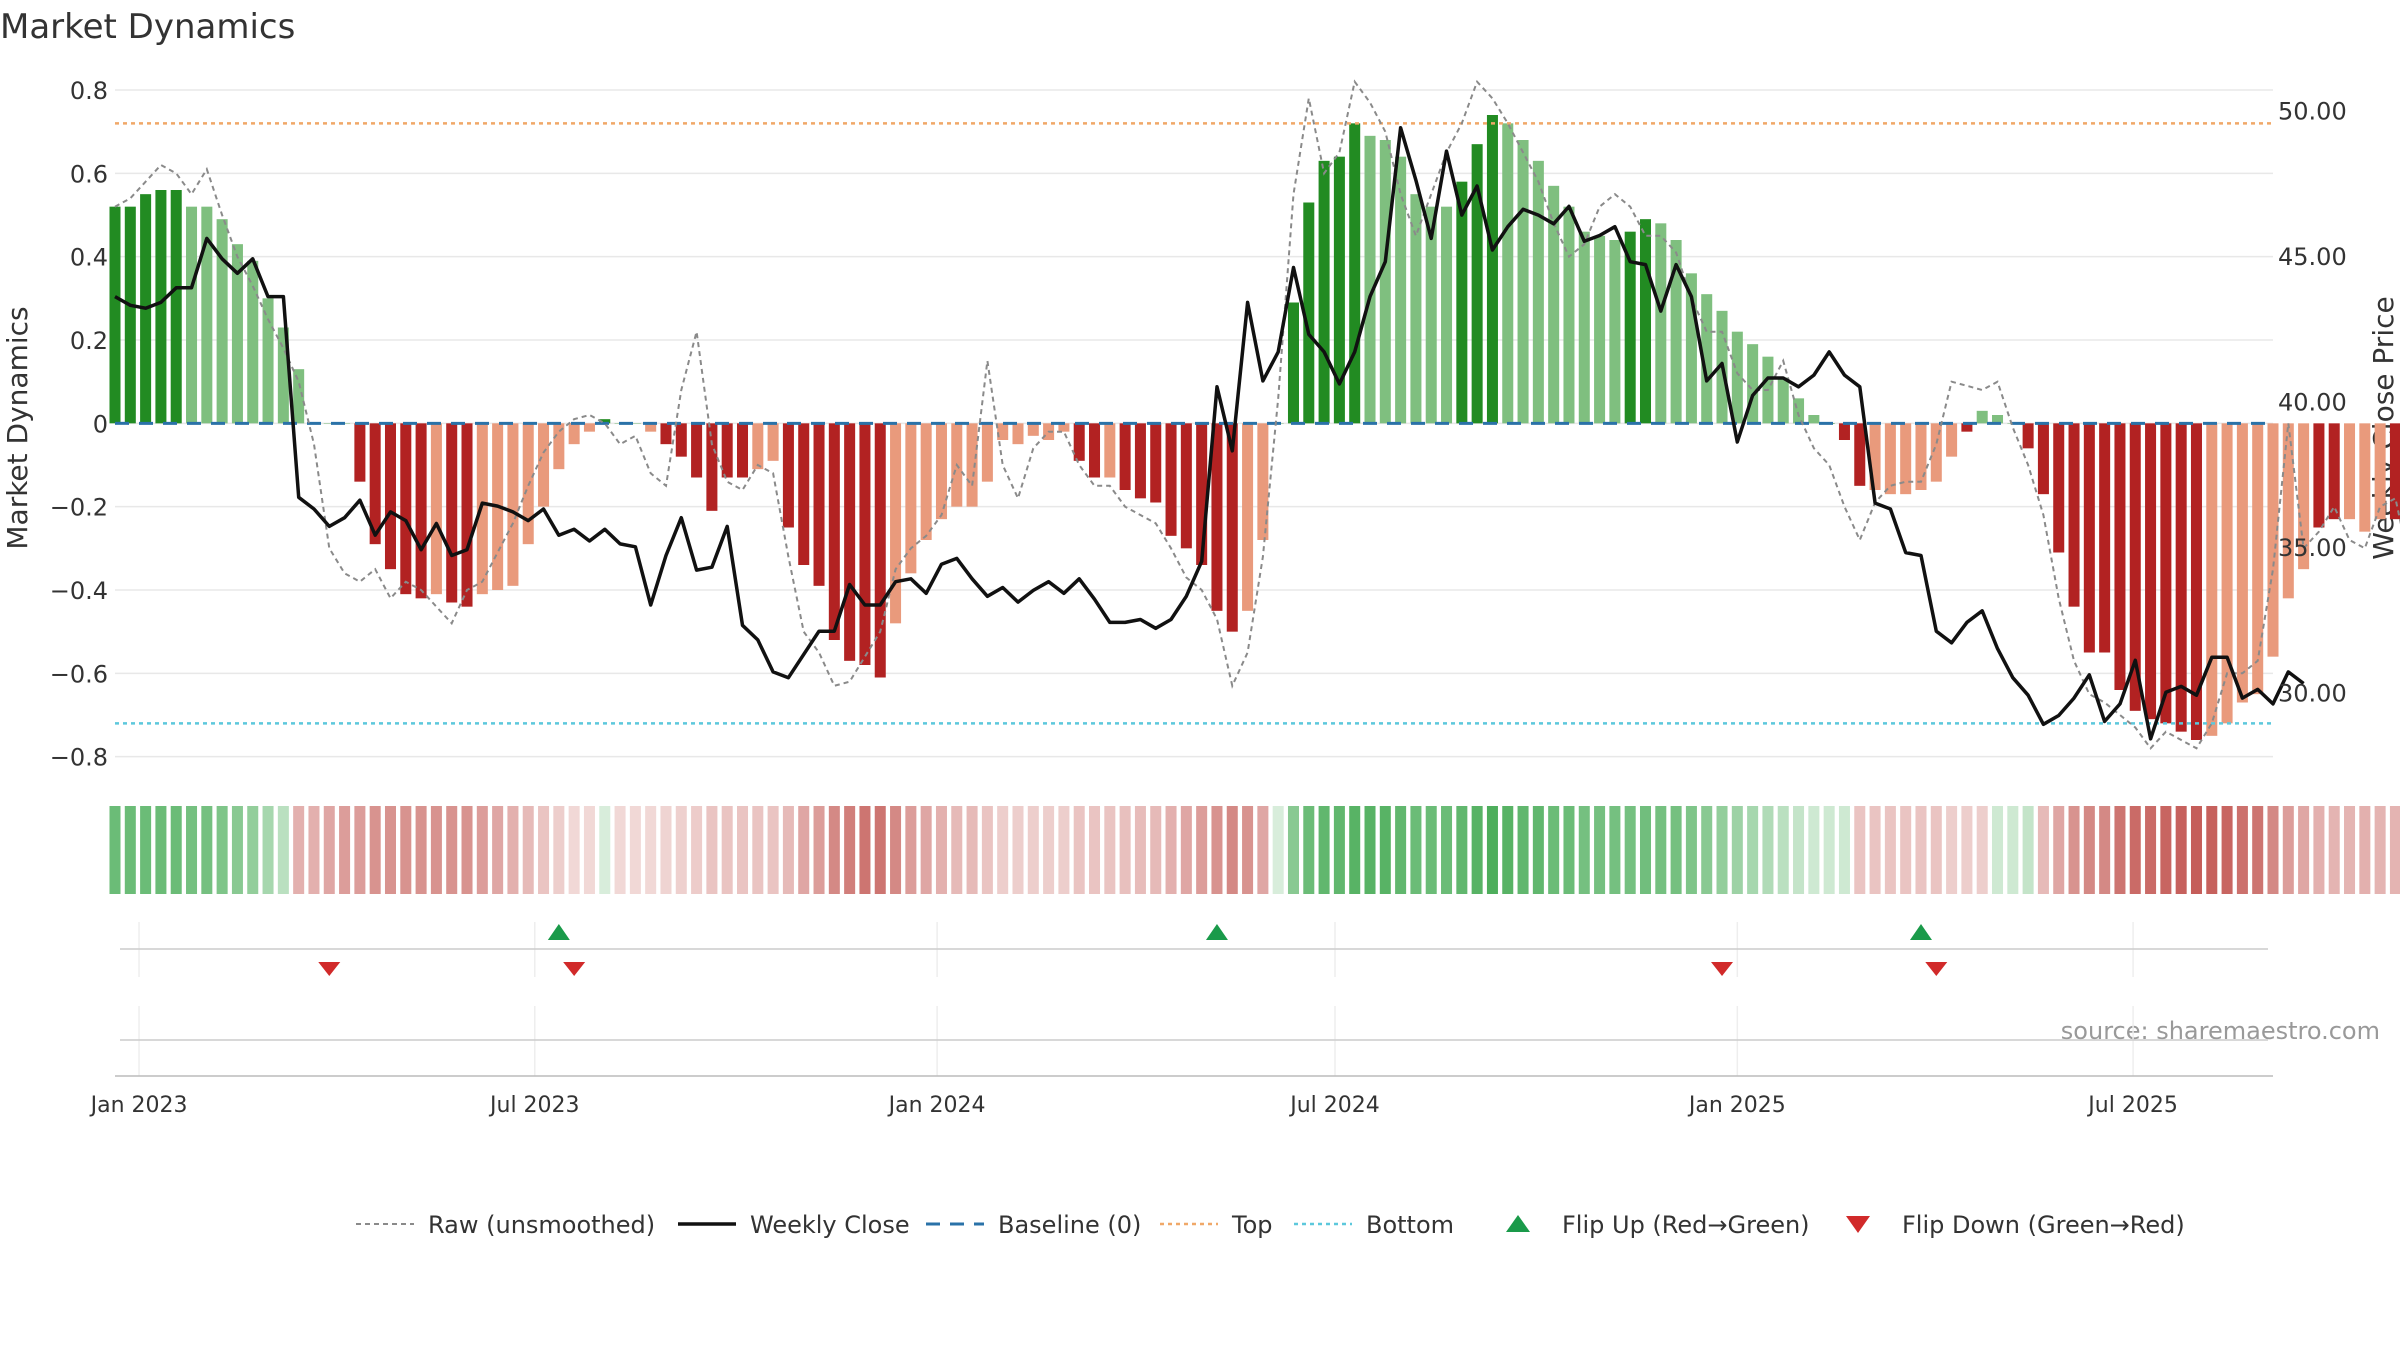 Image resolution: width=2400 pixels, height=1354 pixels. What do you see at coordinates (794, 1225) in the screenshot?
I see `legend-item-close: Weekly Close` at bounding box center [794, 1225].